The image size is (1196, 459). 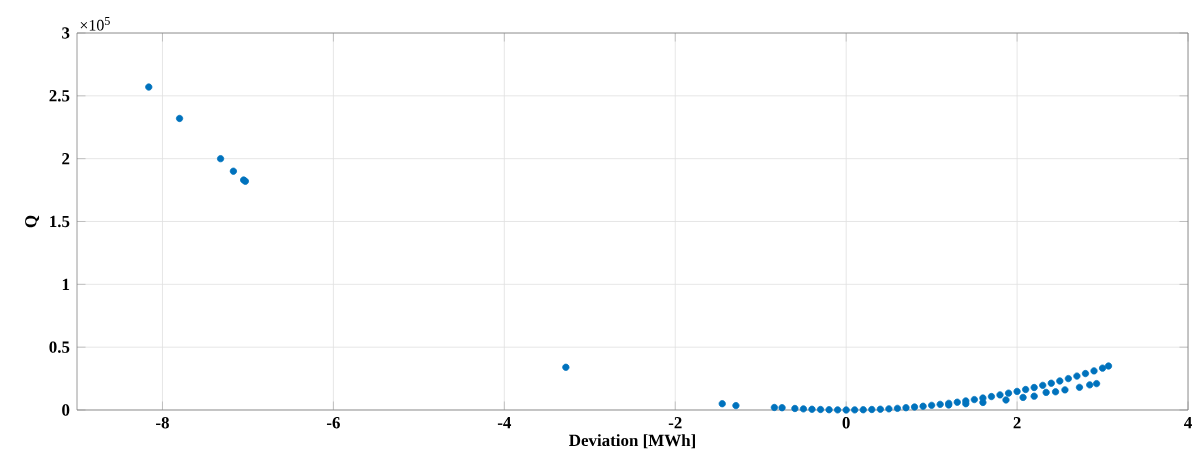 I want to click on x-tick-label: -2, so click(x=675, y=423).